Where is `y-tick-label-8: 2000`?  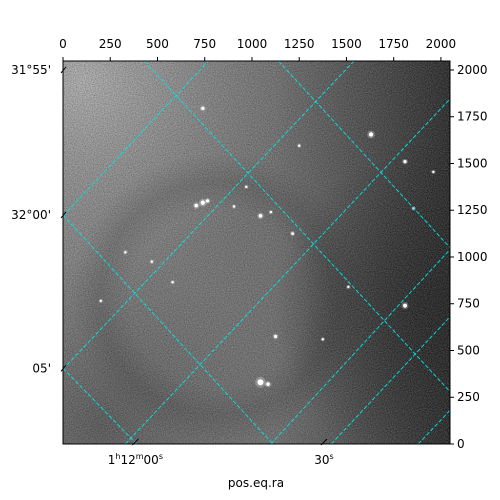 y-tick-label-8: 2000 is located at coordinates (472, 70).